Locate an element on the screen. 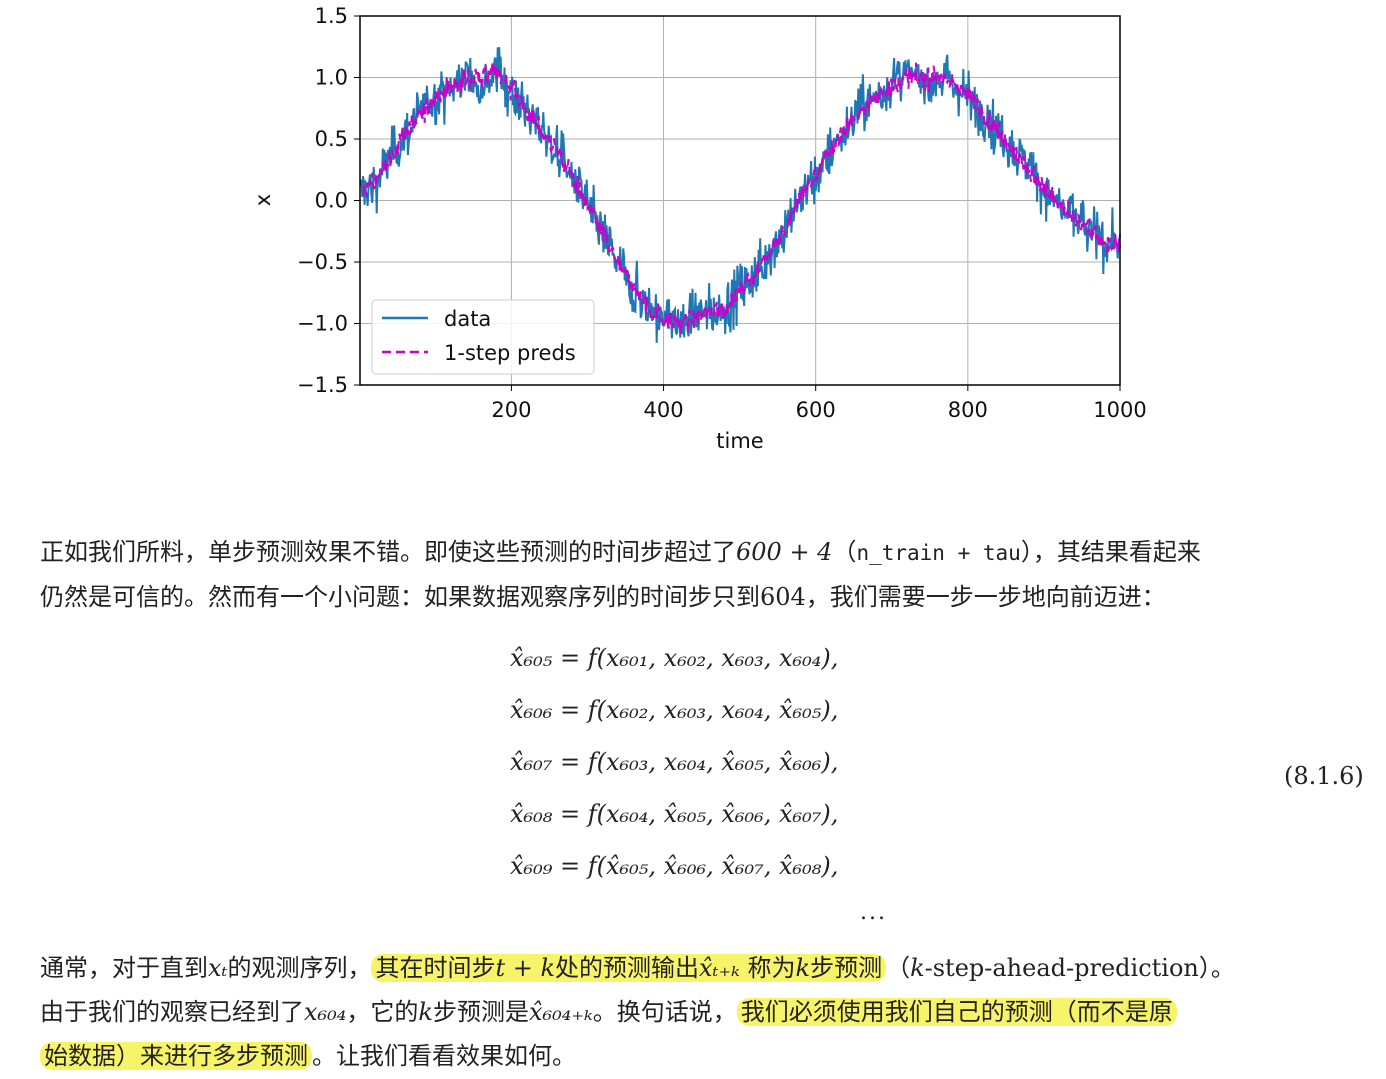  x-tick-label: 800 is located at coordinates (968, 410).